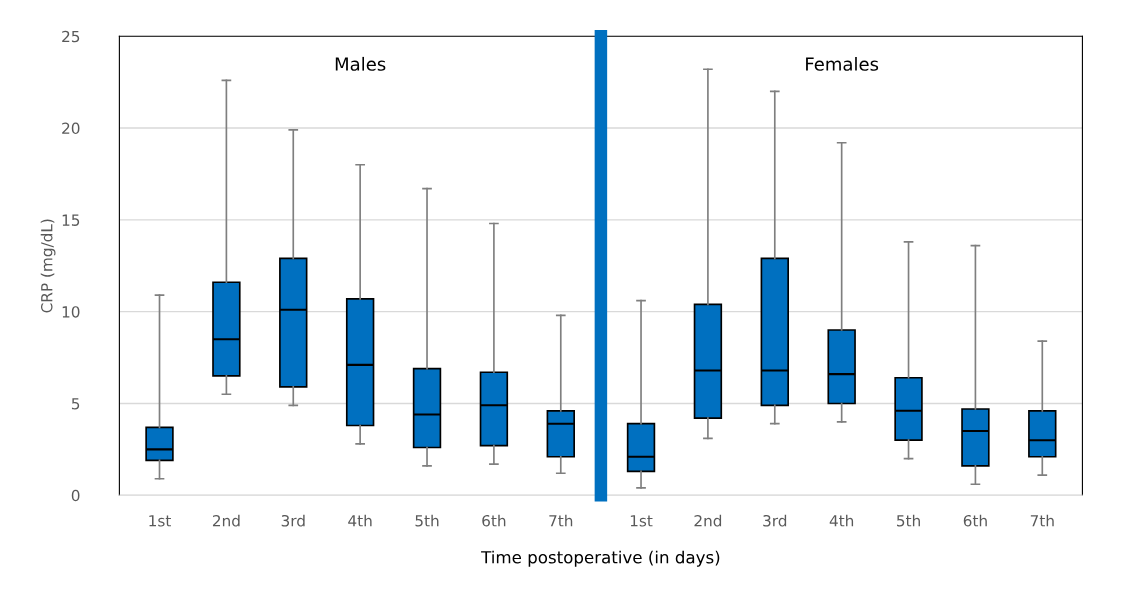  Describe the element at coordinates (600, 558) in the screenshot. I see `x-axis-title: Time postoperative (in days)` at that location.